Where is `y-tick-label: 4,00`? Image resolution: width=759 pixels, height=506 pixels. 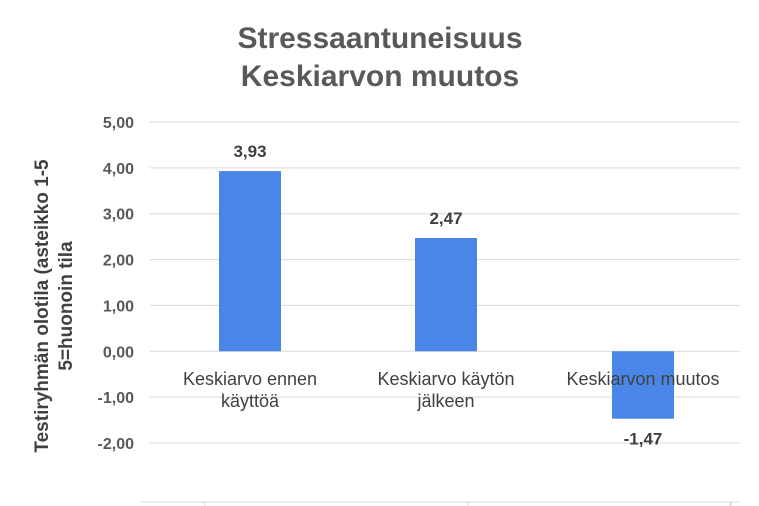 y-tick-label: 4,00 is located at coordinates (118, 169).